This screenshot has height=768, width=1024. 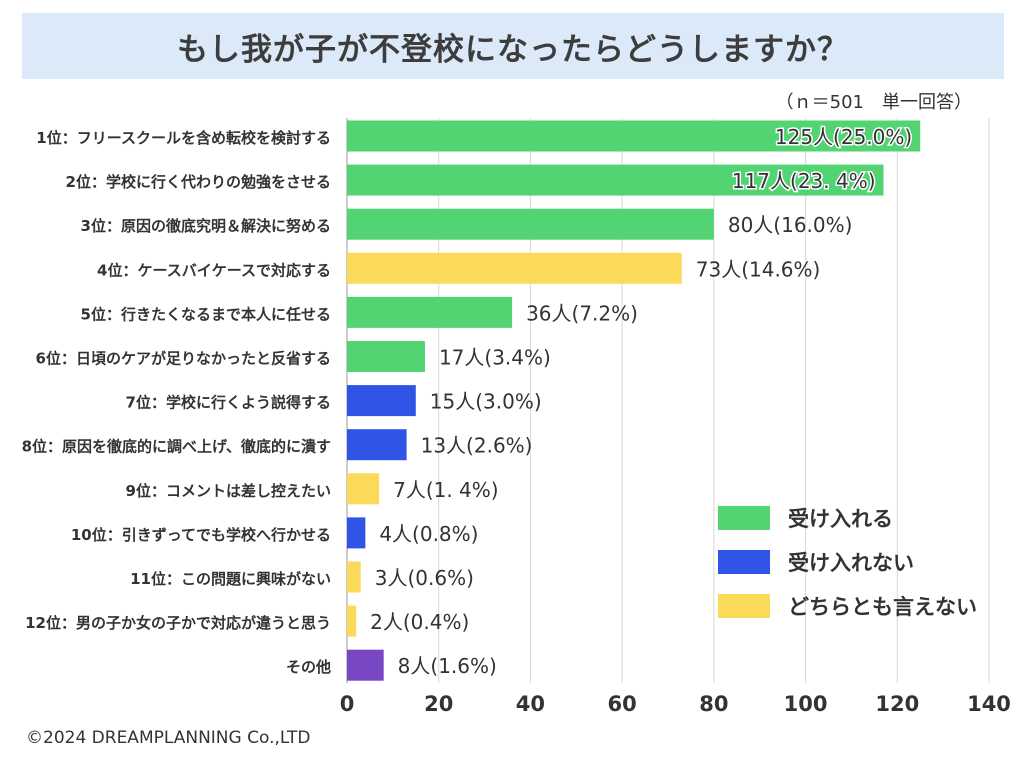 I want to click on category-label: 12位：男の子か女の子かで対応が違うと思う, so click(x=178, y=623).